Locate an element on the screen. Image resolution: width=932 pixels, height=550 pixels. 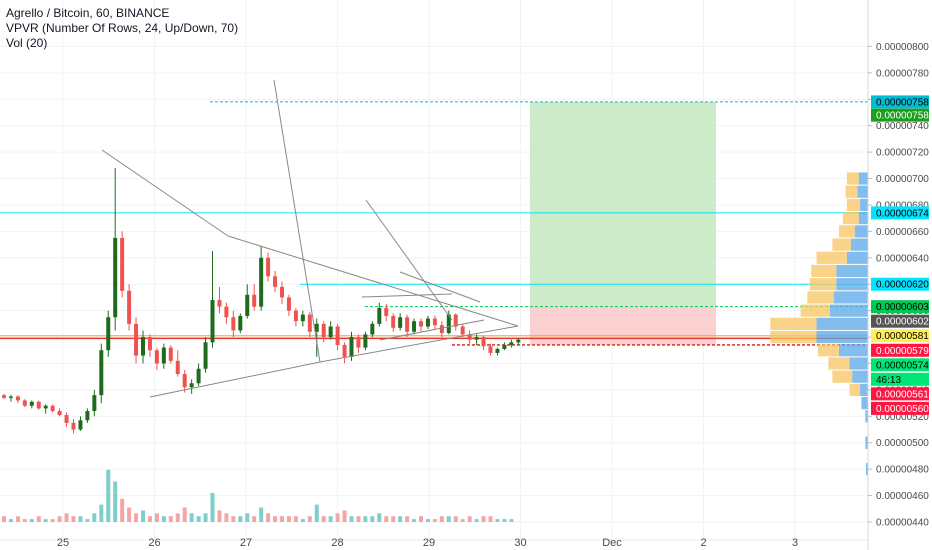
volume-profile is located at coordinates (819, 324).